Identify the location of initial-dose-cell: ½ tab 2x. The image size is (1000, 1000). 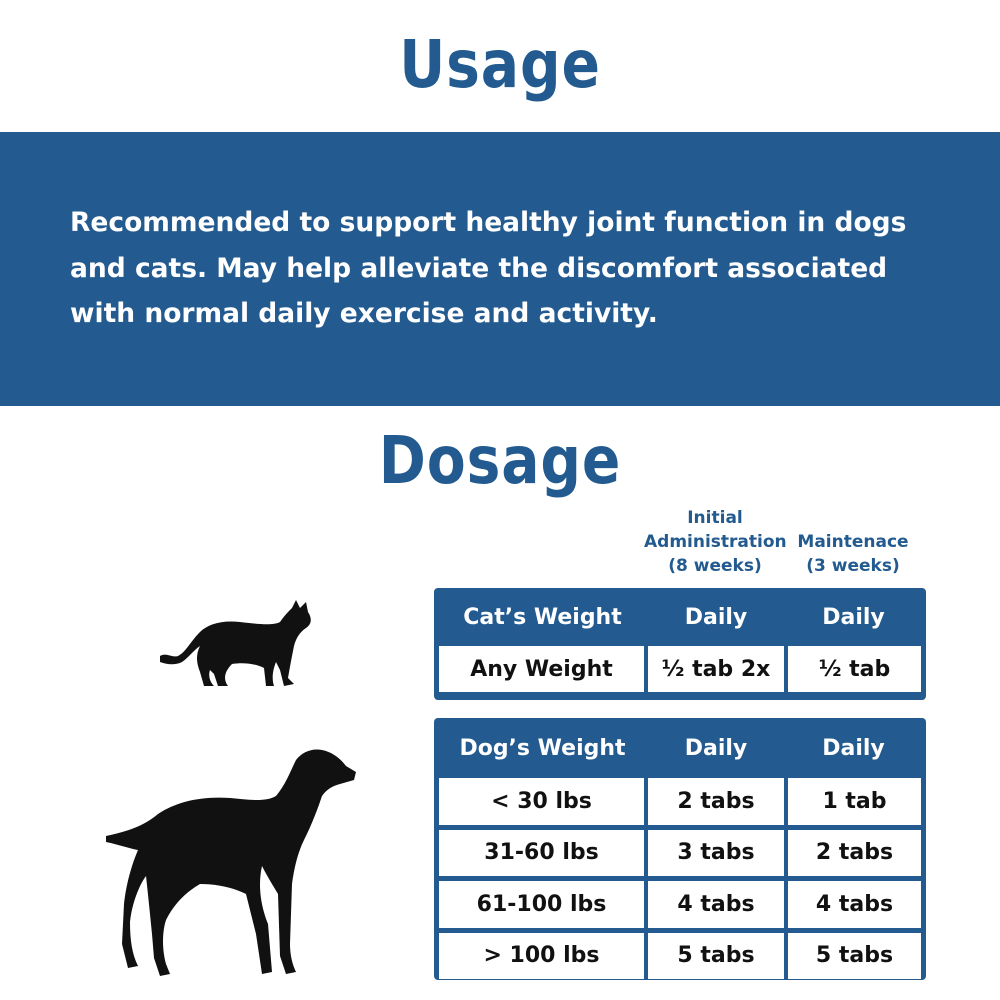
(716, 669).